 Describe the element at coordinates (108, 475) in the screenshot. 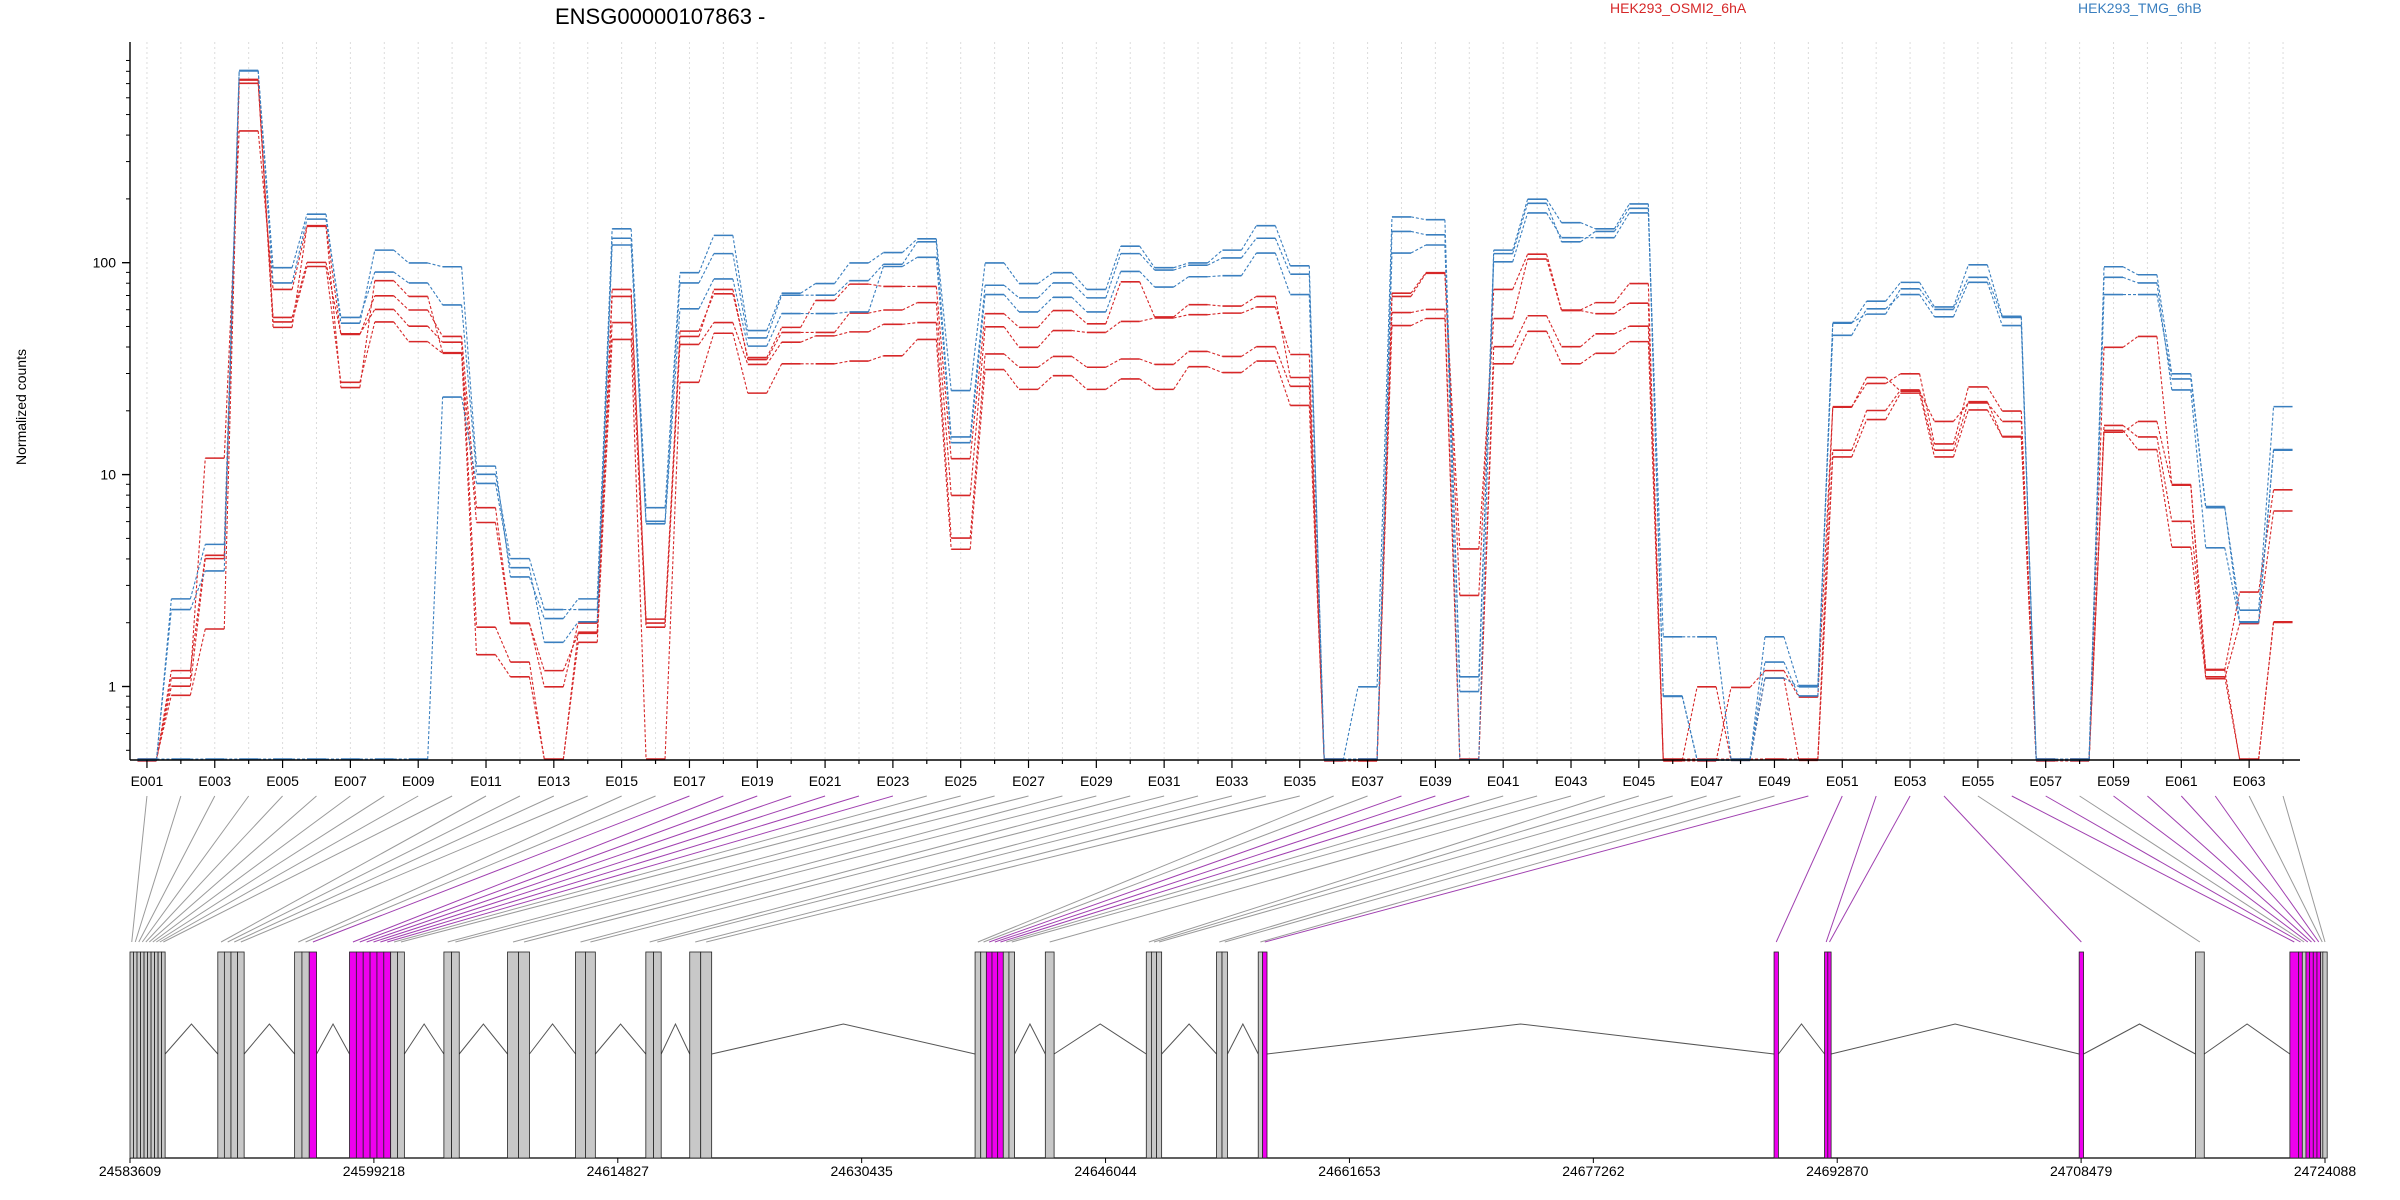

I see `y-tick-label: 10` at that location.